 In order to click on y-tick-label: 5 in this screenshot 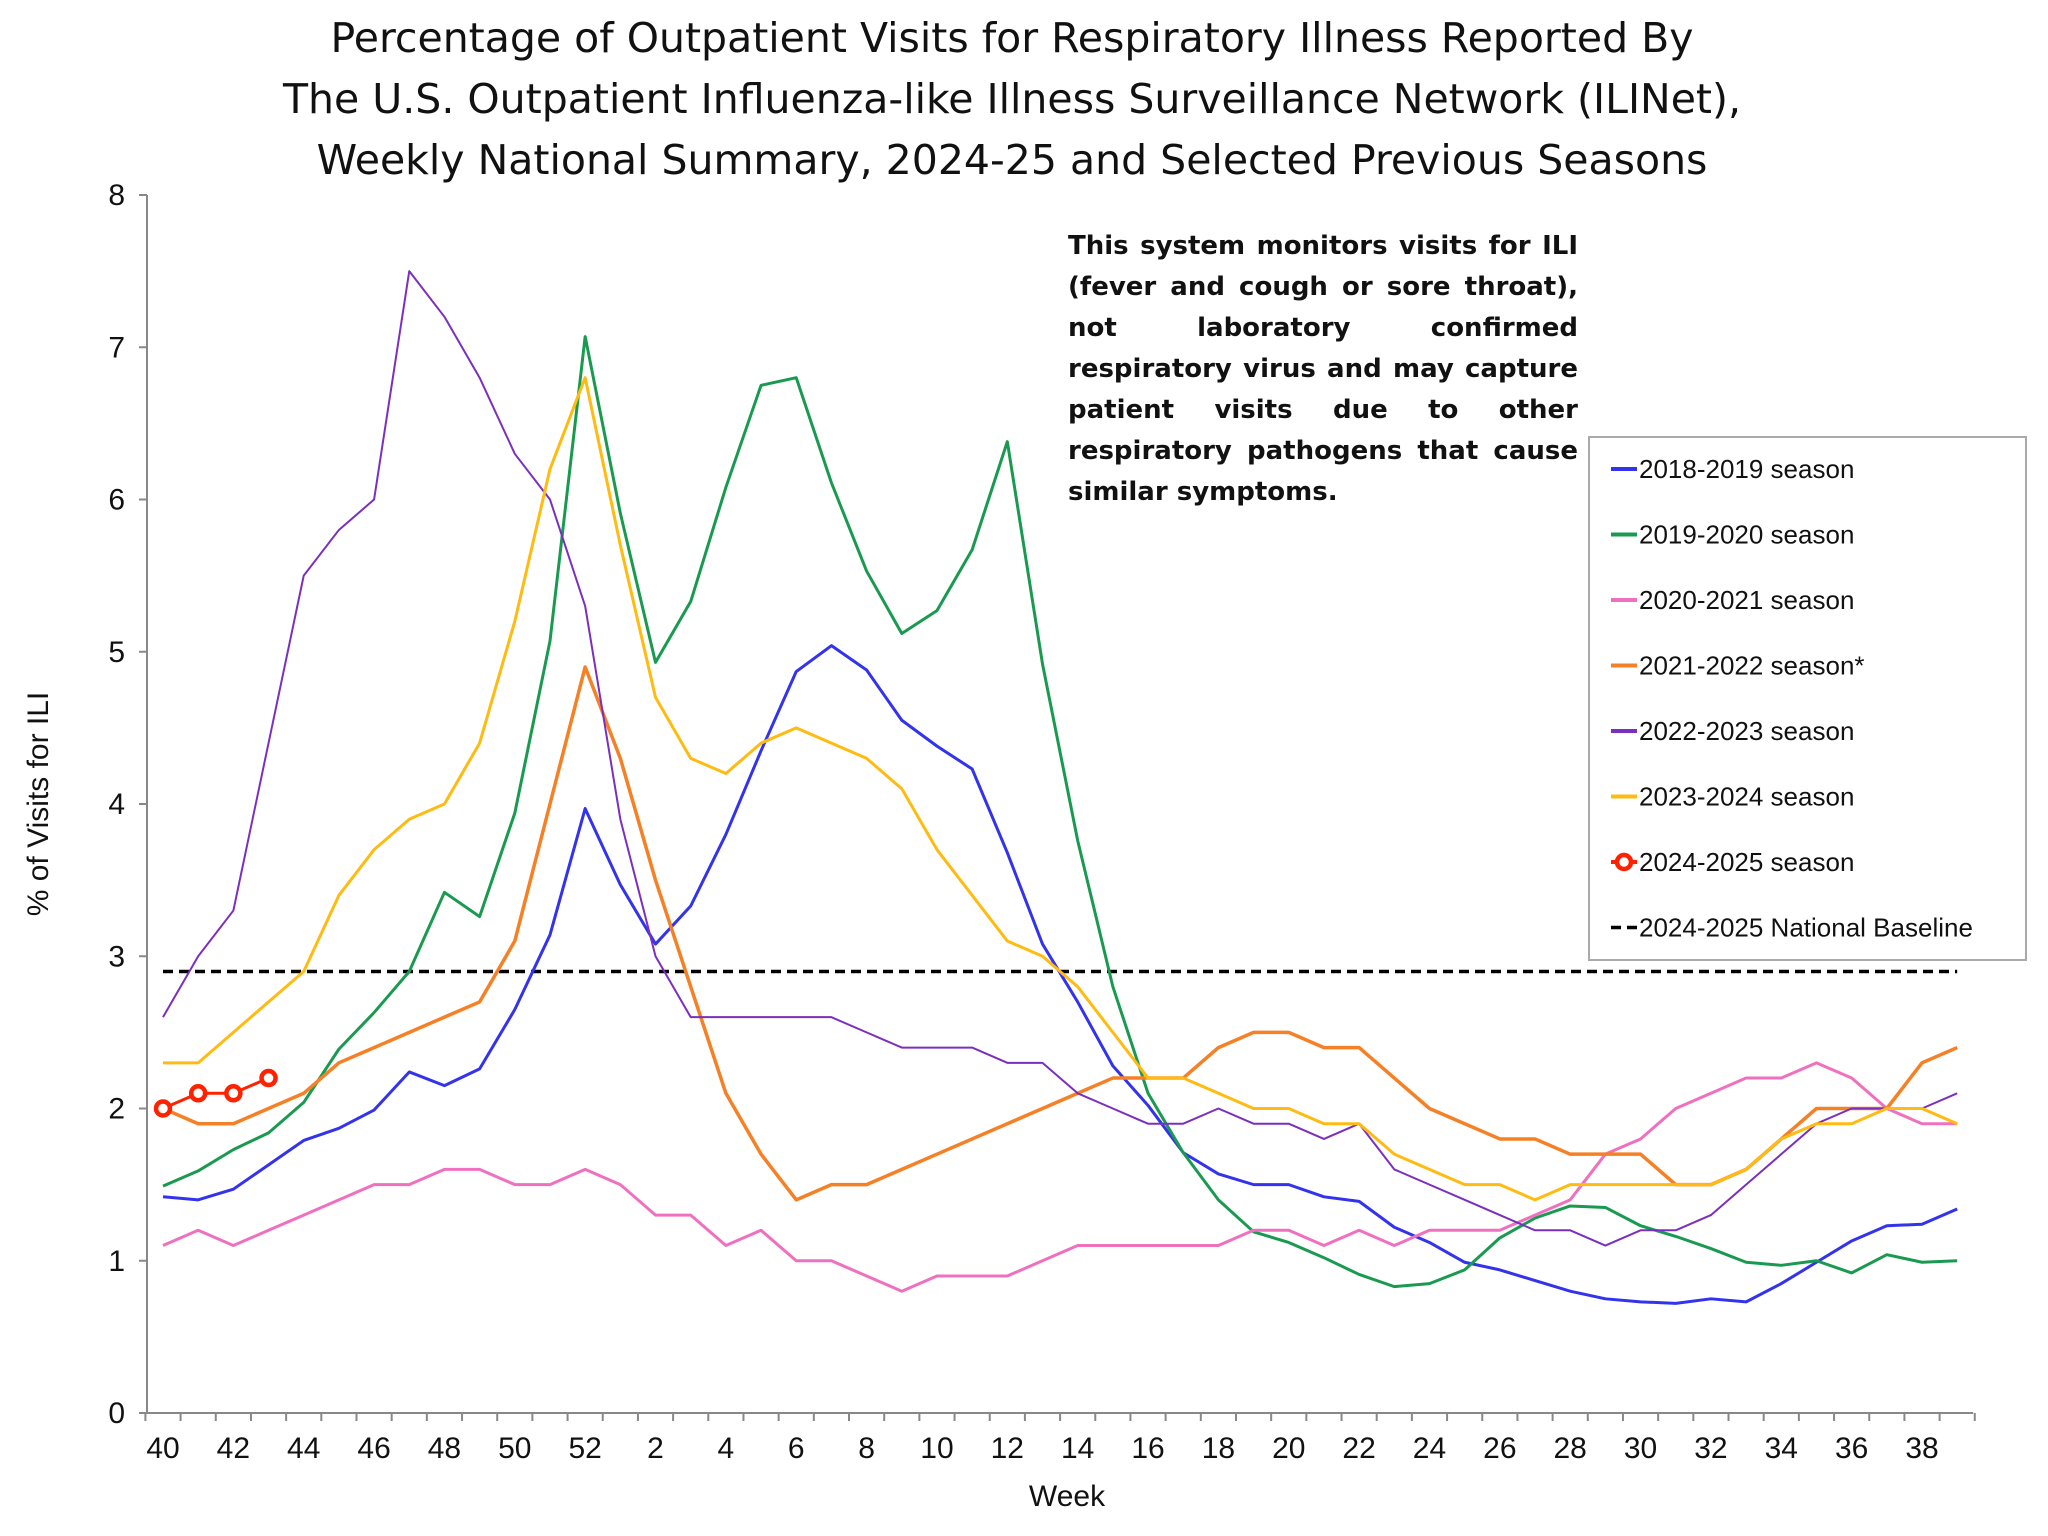, I will do `click(116, 652)`.